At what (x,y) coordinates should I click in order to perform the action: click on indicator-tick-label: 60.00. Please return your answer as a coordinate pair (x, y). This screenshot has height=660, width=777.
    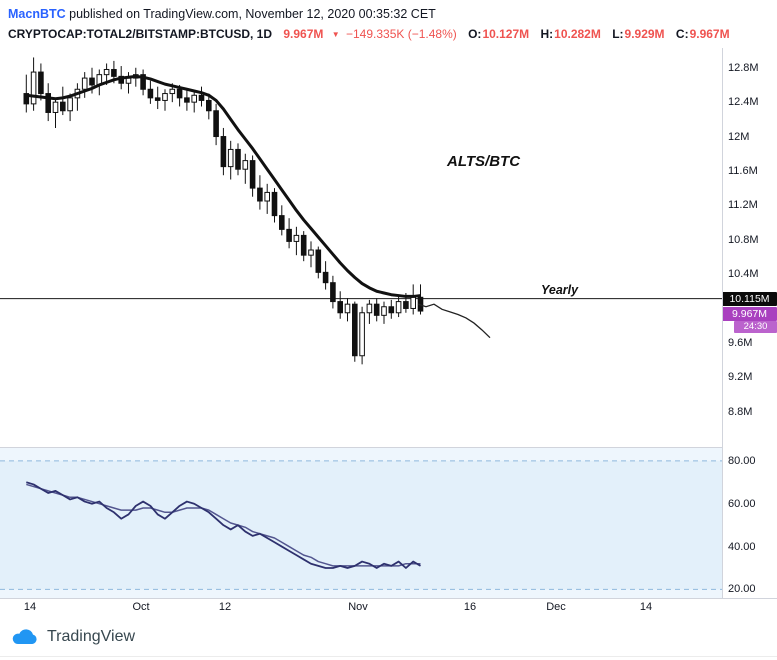
    Looking at the image, I should click on (742, 503).